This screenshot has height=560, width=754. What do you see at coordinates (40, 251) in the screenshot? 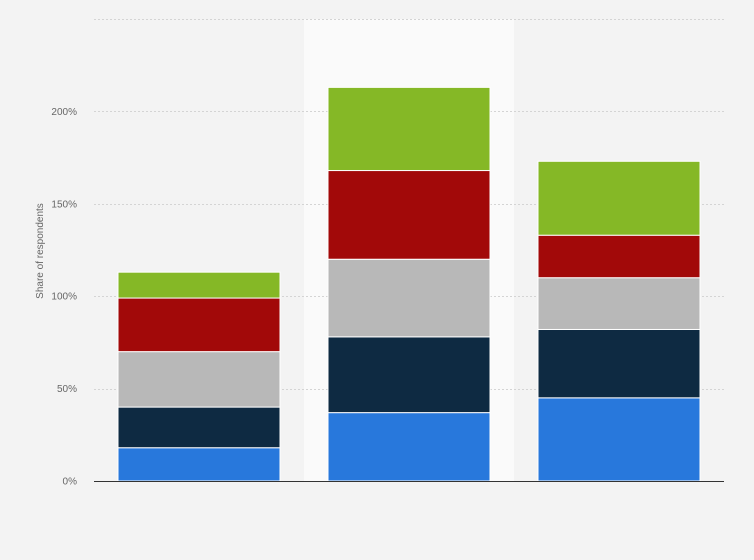
I see `y-axis-title: Share of respondents` at bounding box center [40, 251].